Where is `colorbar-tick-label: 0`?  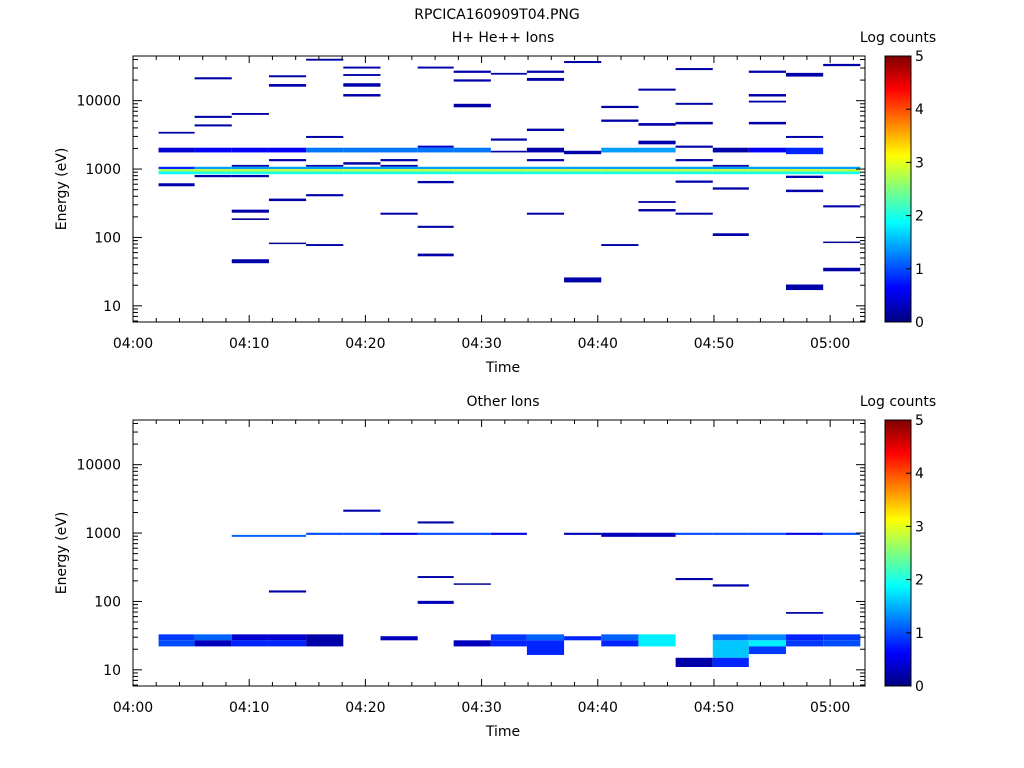
colorbar-tick-label: 0 is located at coordinates (919, 687).